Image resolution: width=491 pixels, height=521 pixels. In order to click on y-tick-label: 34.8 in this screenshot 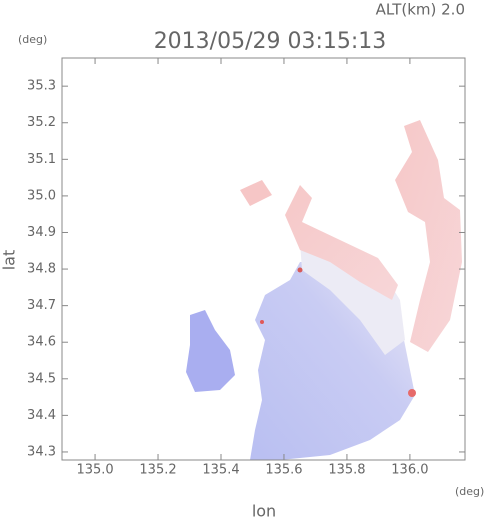, I will do `click(41, 269)`.